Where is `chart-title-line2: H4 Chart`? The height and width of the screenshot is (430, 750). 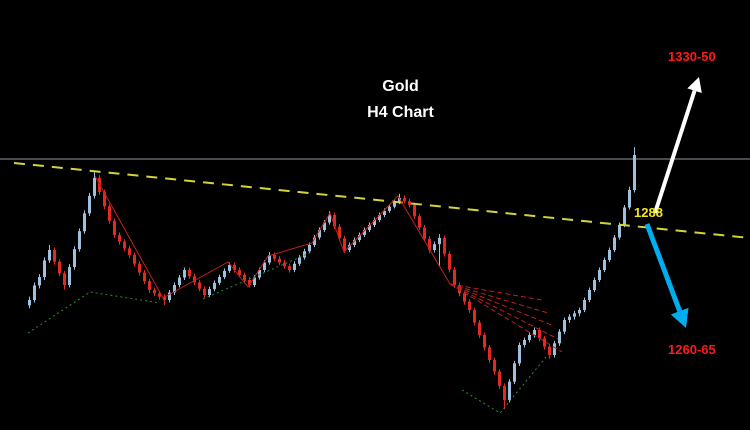
chart-title-line2: H4 Chart is located at coordinates (400, 112).